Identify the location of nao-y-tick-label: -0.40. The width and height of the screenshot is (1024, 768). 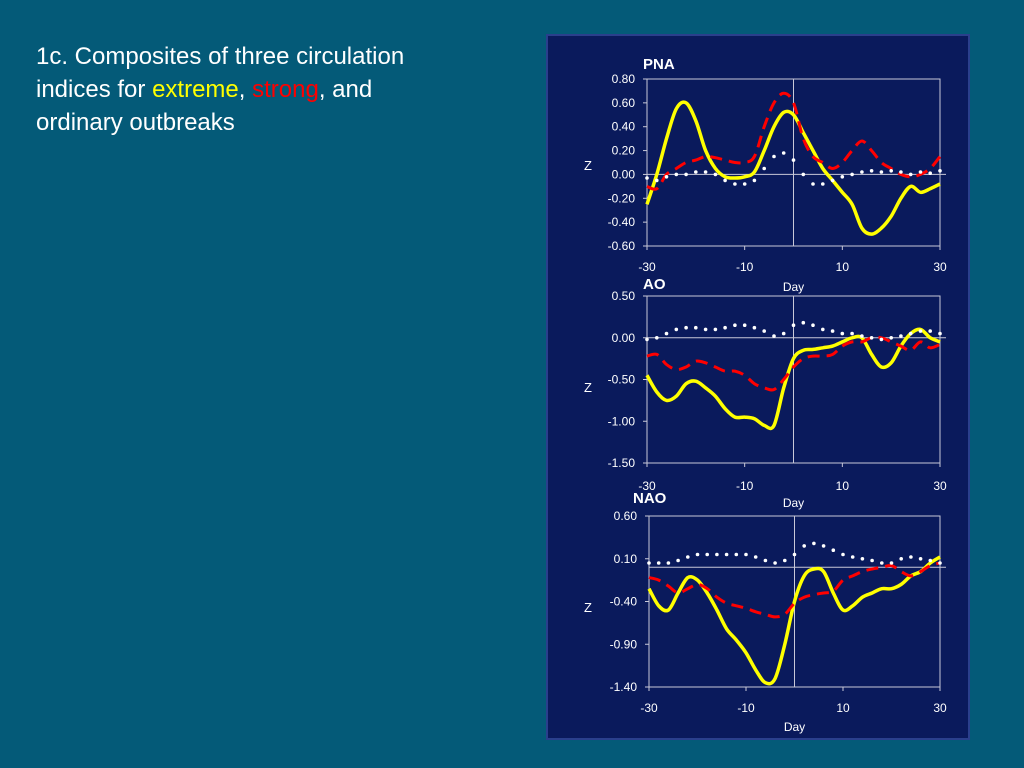
(624, 602).